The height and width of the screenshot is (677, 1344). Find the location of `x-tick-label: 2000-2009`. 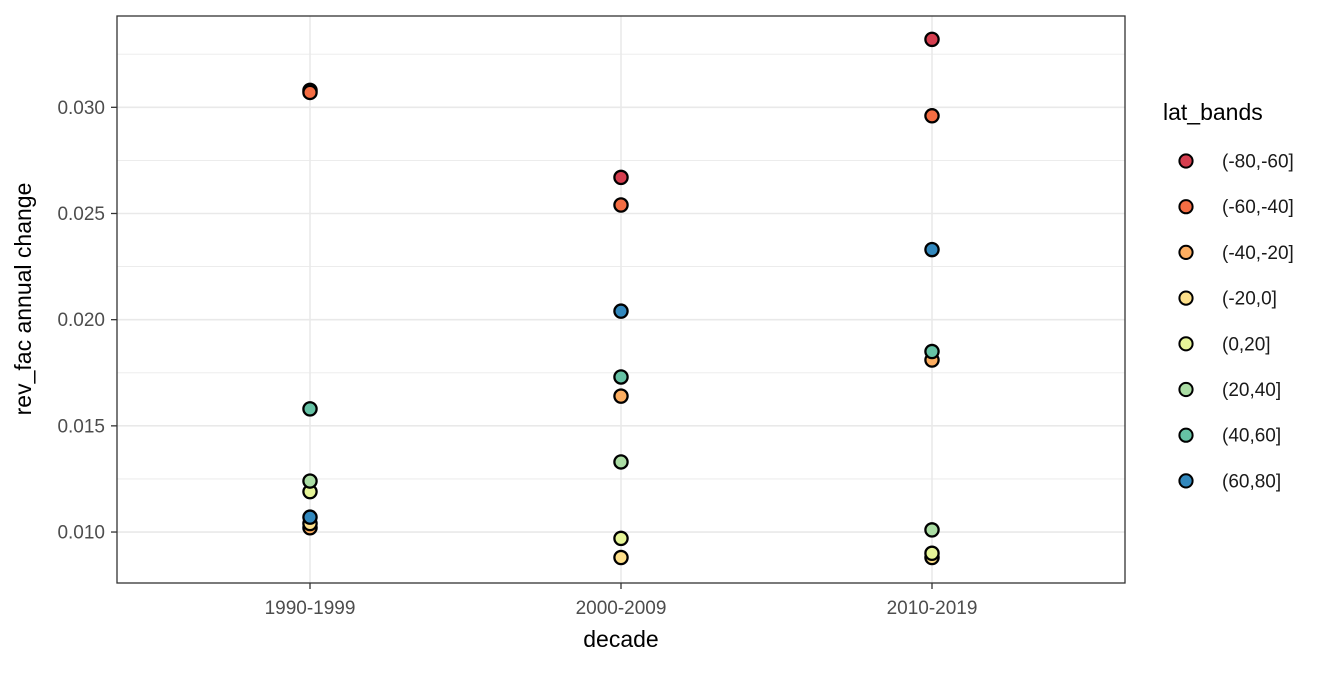

x-tick-label: 2000-2009 is located at coordinates (621, 608).